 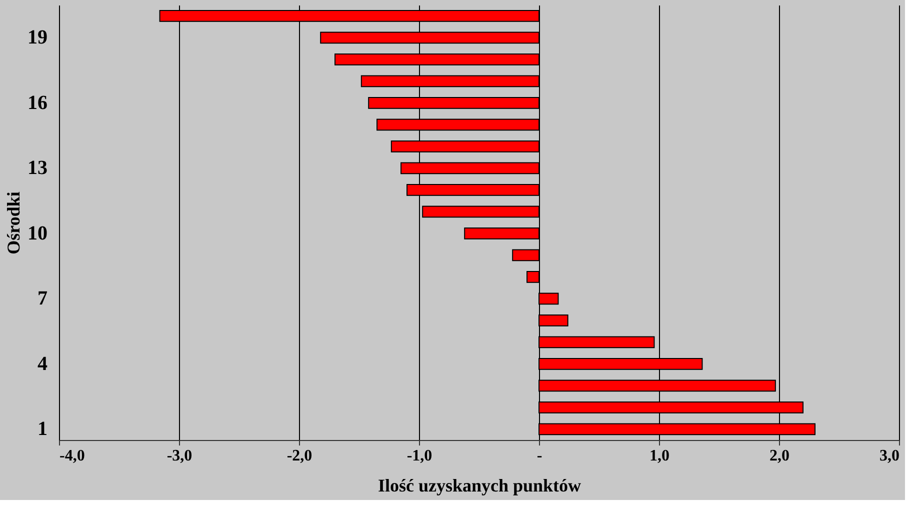 I want to click on x-tick-label: -, so click(x=539, y=456).